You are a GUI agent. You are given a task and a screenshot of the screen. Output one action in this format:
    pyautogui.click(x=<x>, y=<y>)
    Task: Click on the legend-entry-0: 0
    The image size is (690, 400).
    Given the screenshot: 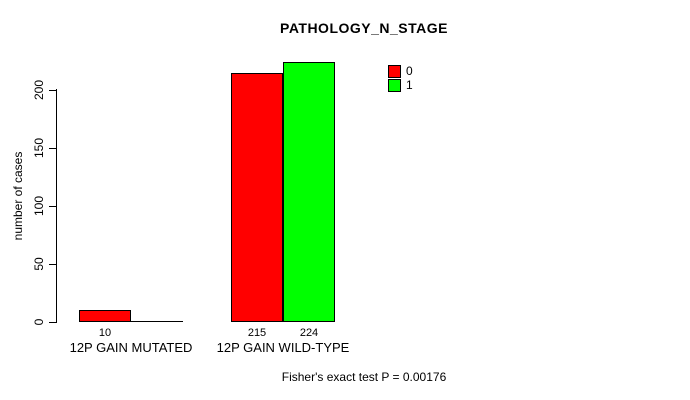 What is the action you would take?
    pyautogui.click(x=400, y=71)
    